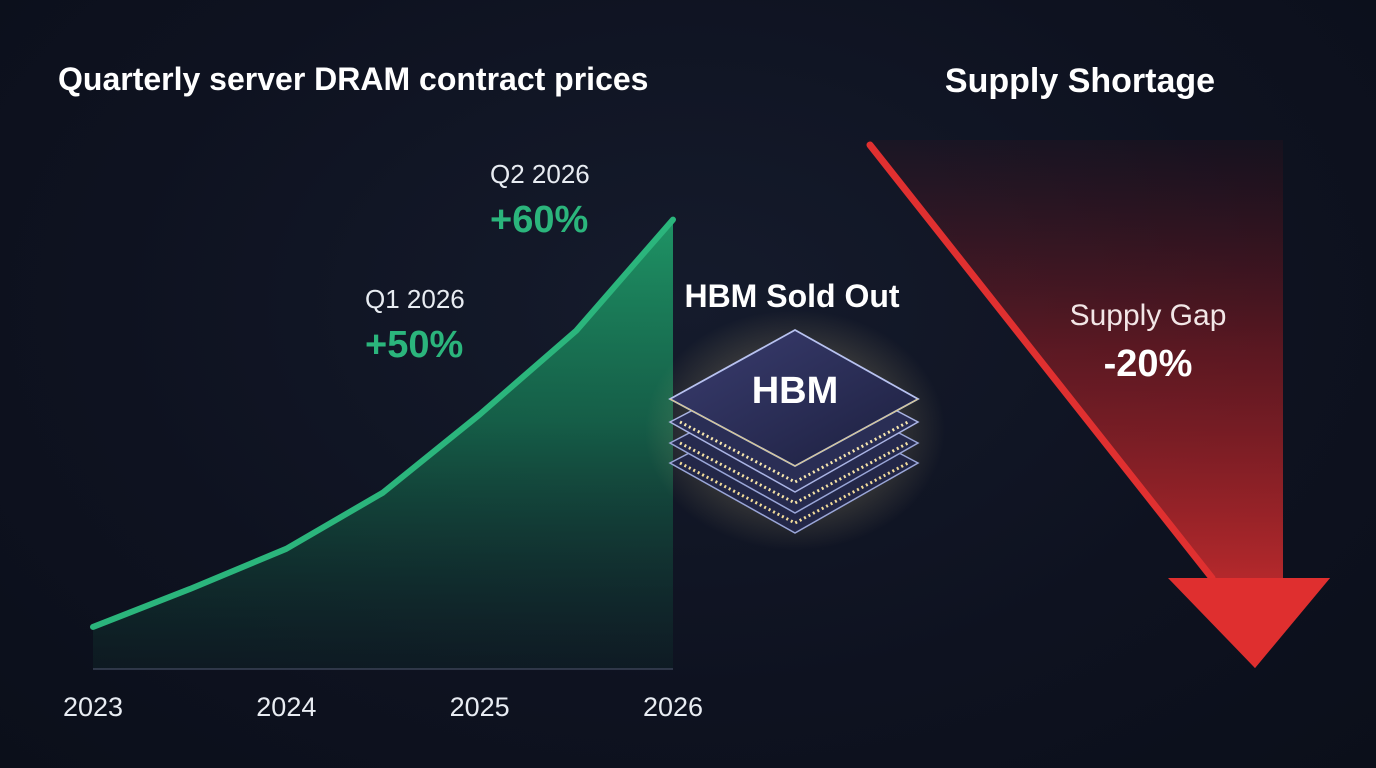 This screenshot has width=1376, height=768. What do you see at coordinates (93, 707) in the screenshot?
I see `x-tick-label: 2023` at bounding box center [93, 707].